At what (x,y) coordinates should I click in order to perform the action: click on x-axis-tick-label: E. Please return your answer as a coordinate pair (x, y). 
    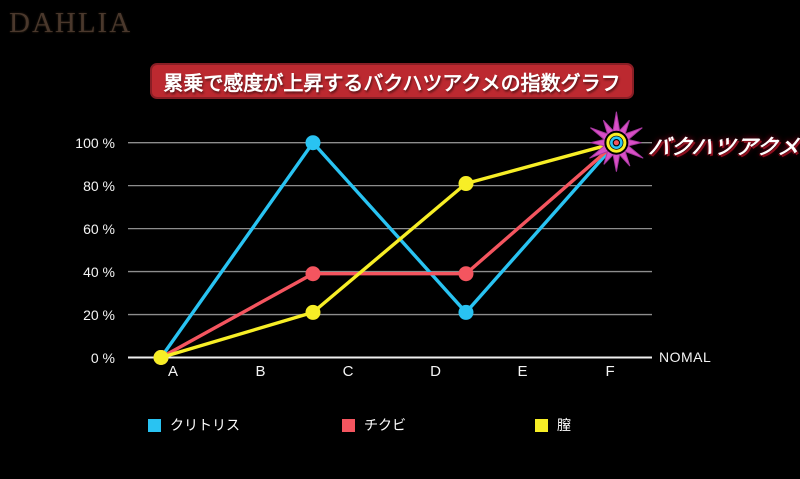
    Looking at the image, I should click on (522, 371).